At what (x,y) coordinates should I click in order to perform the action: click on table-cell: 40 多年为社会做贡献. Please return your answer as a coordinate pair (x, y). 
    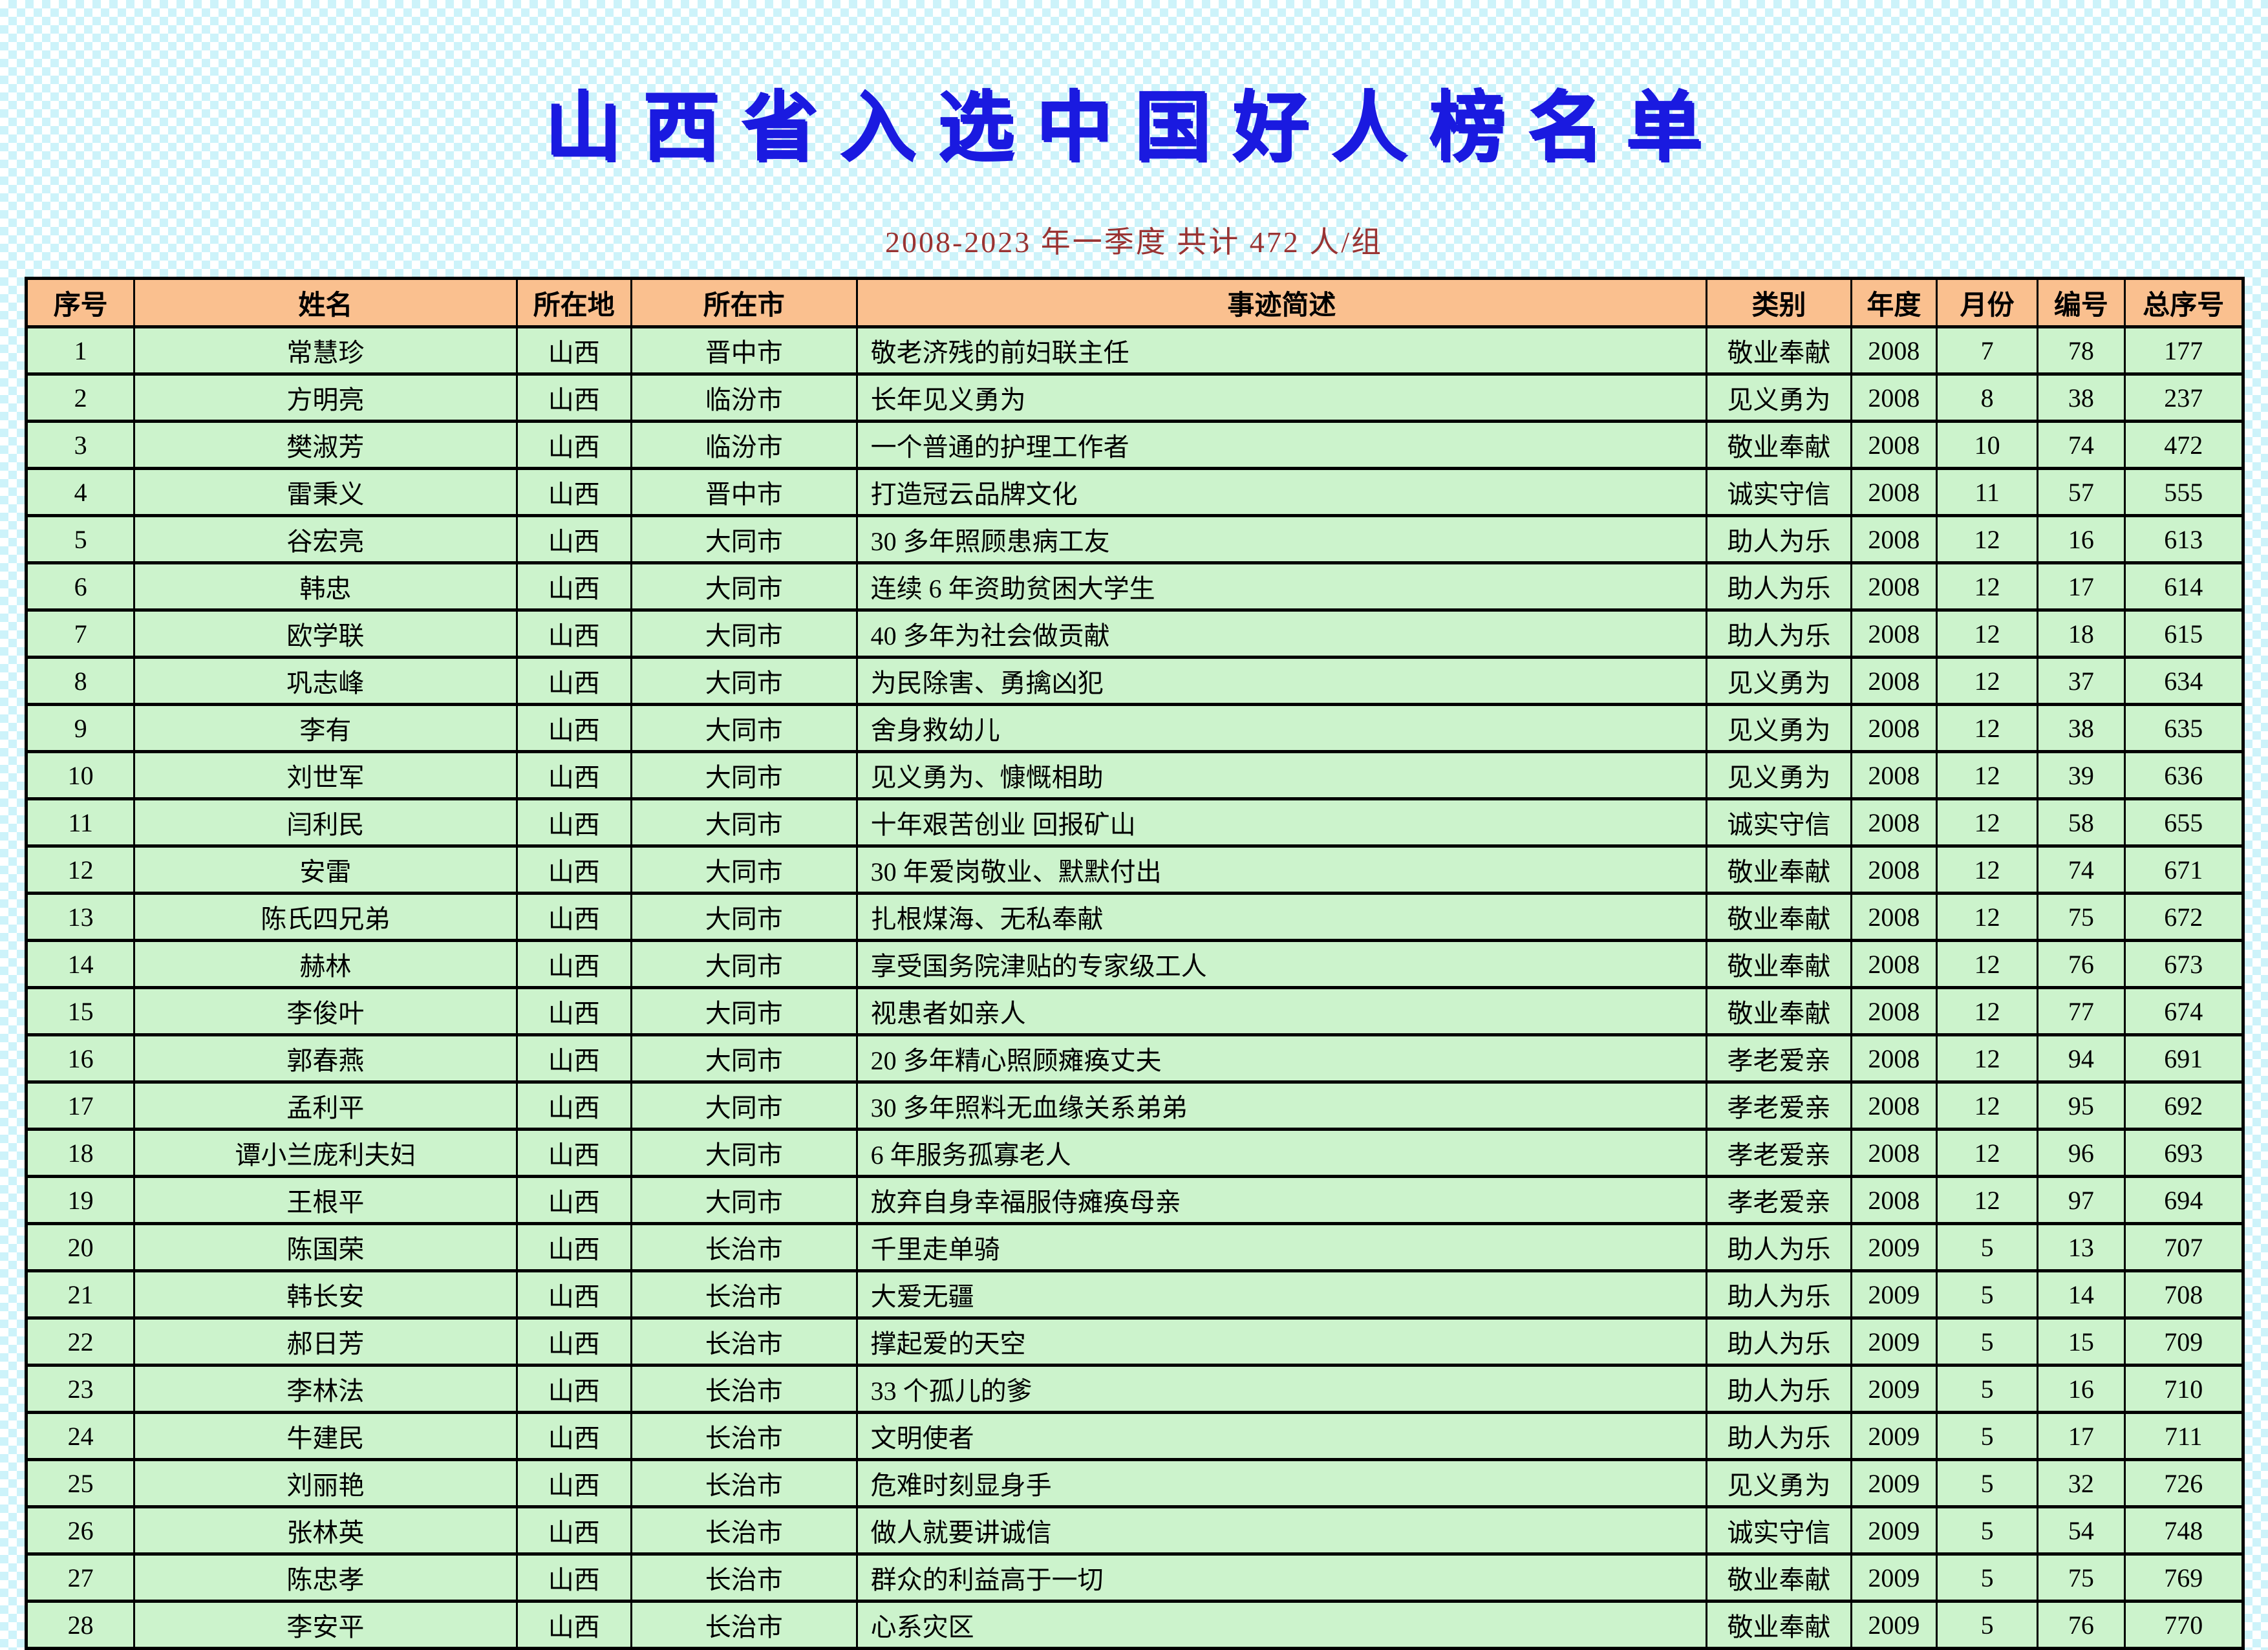
    Looking at the image, I should click on (1281, 633).